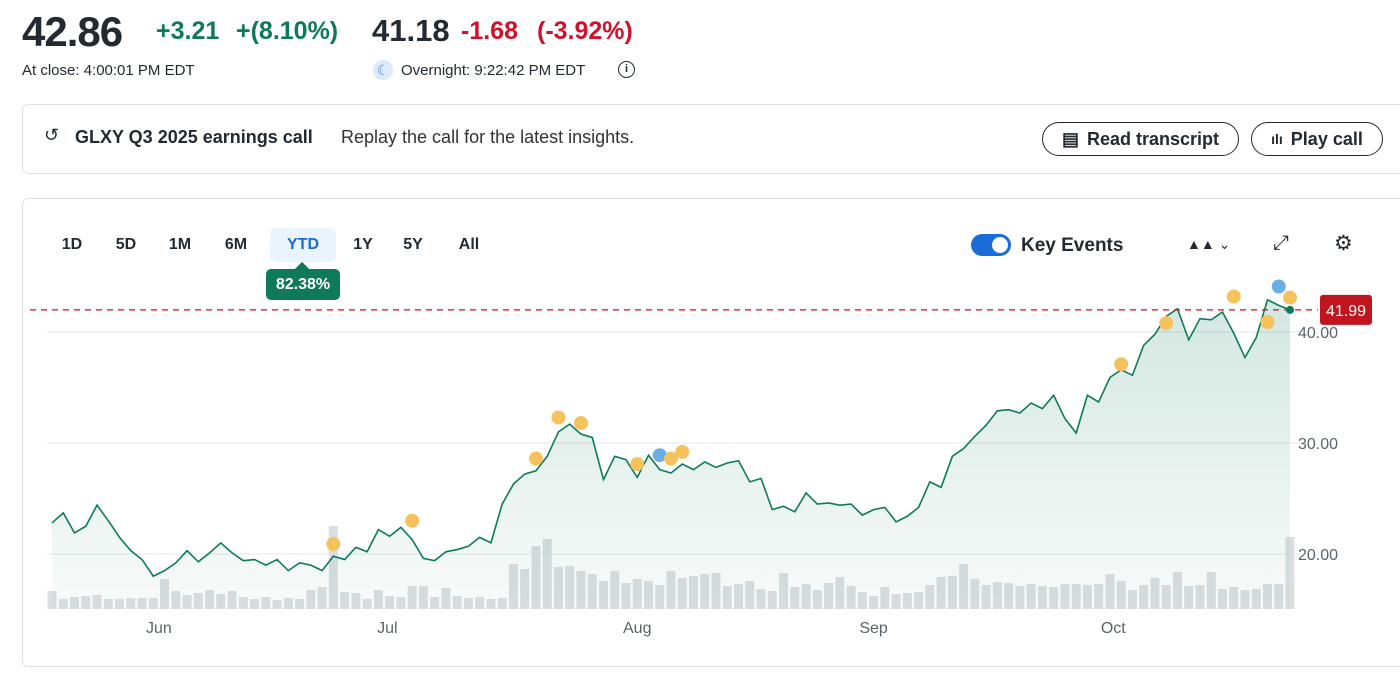 The width and height of the screenshot is (1400, 683). I want to click on last-price: 42.86, so click(72, 31).